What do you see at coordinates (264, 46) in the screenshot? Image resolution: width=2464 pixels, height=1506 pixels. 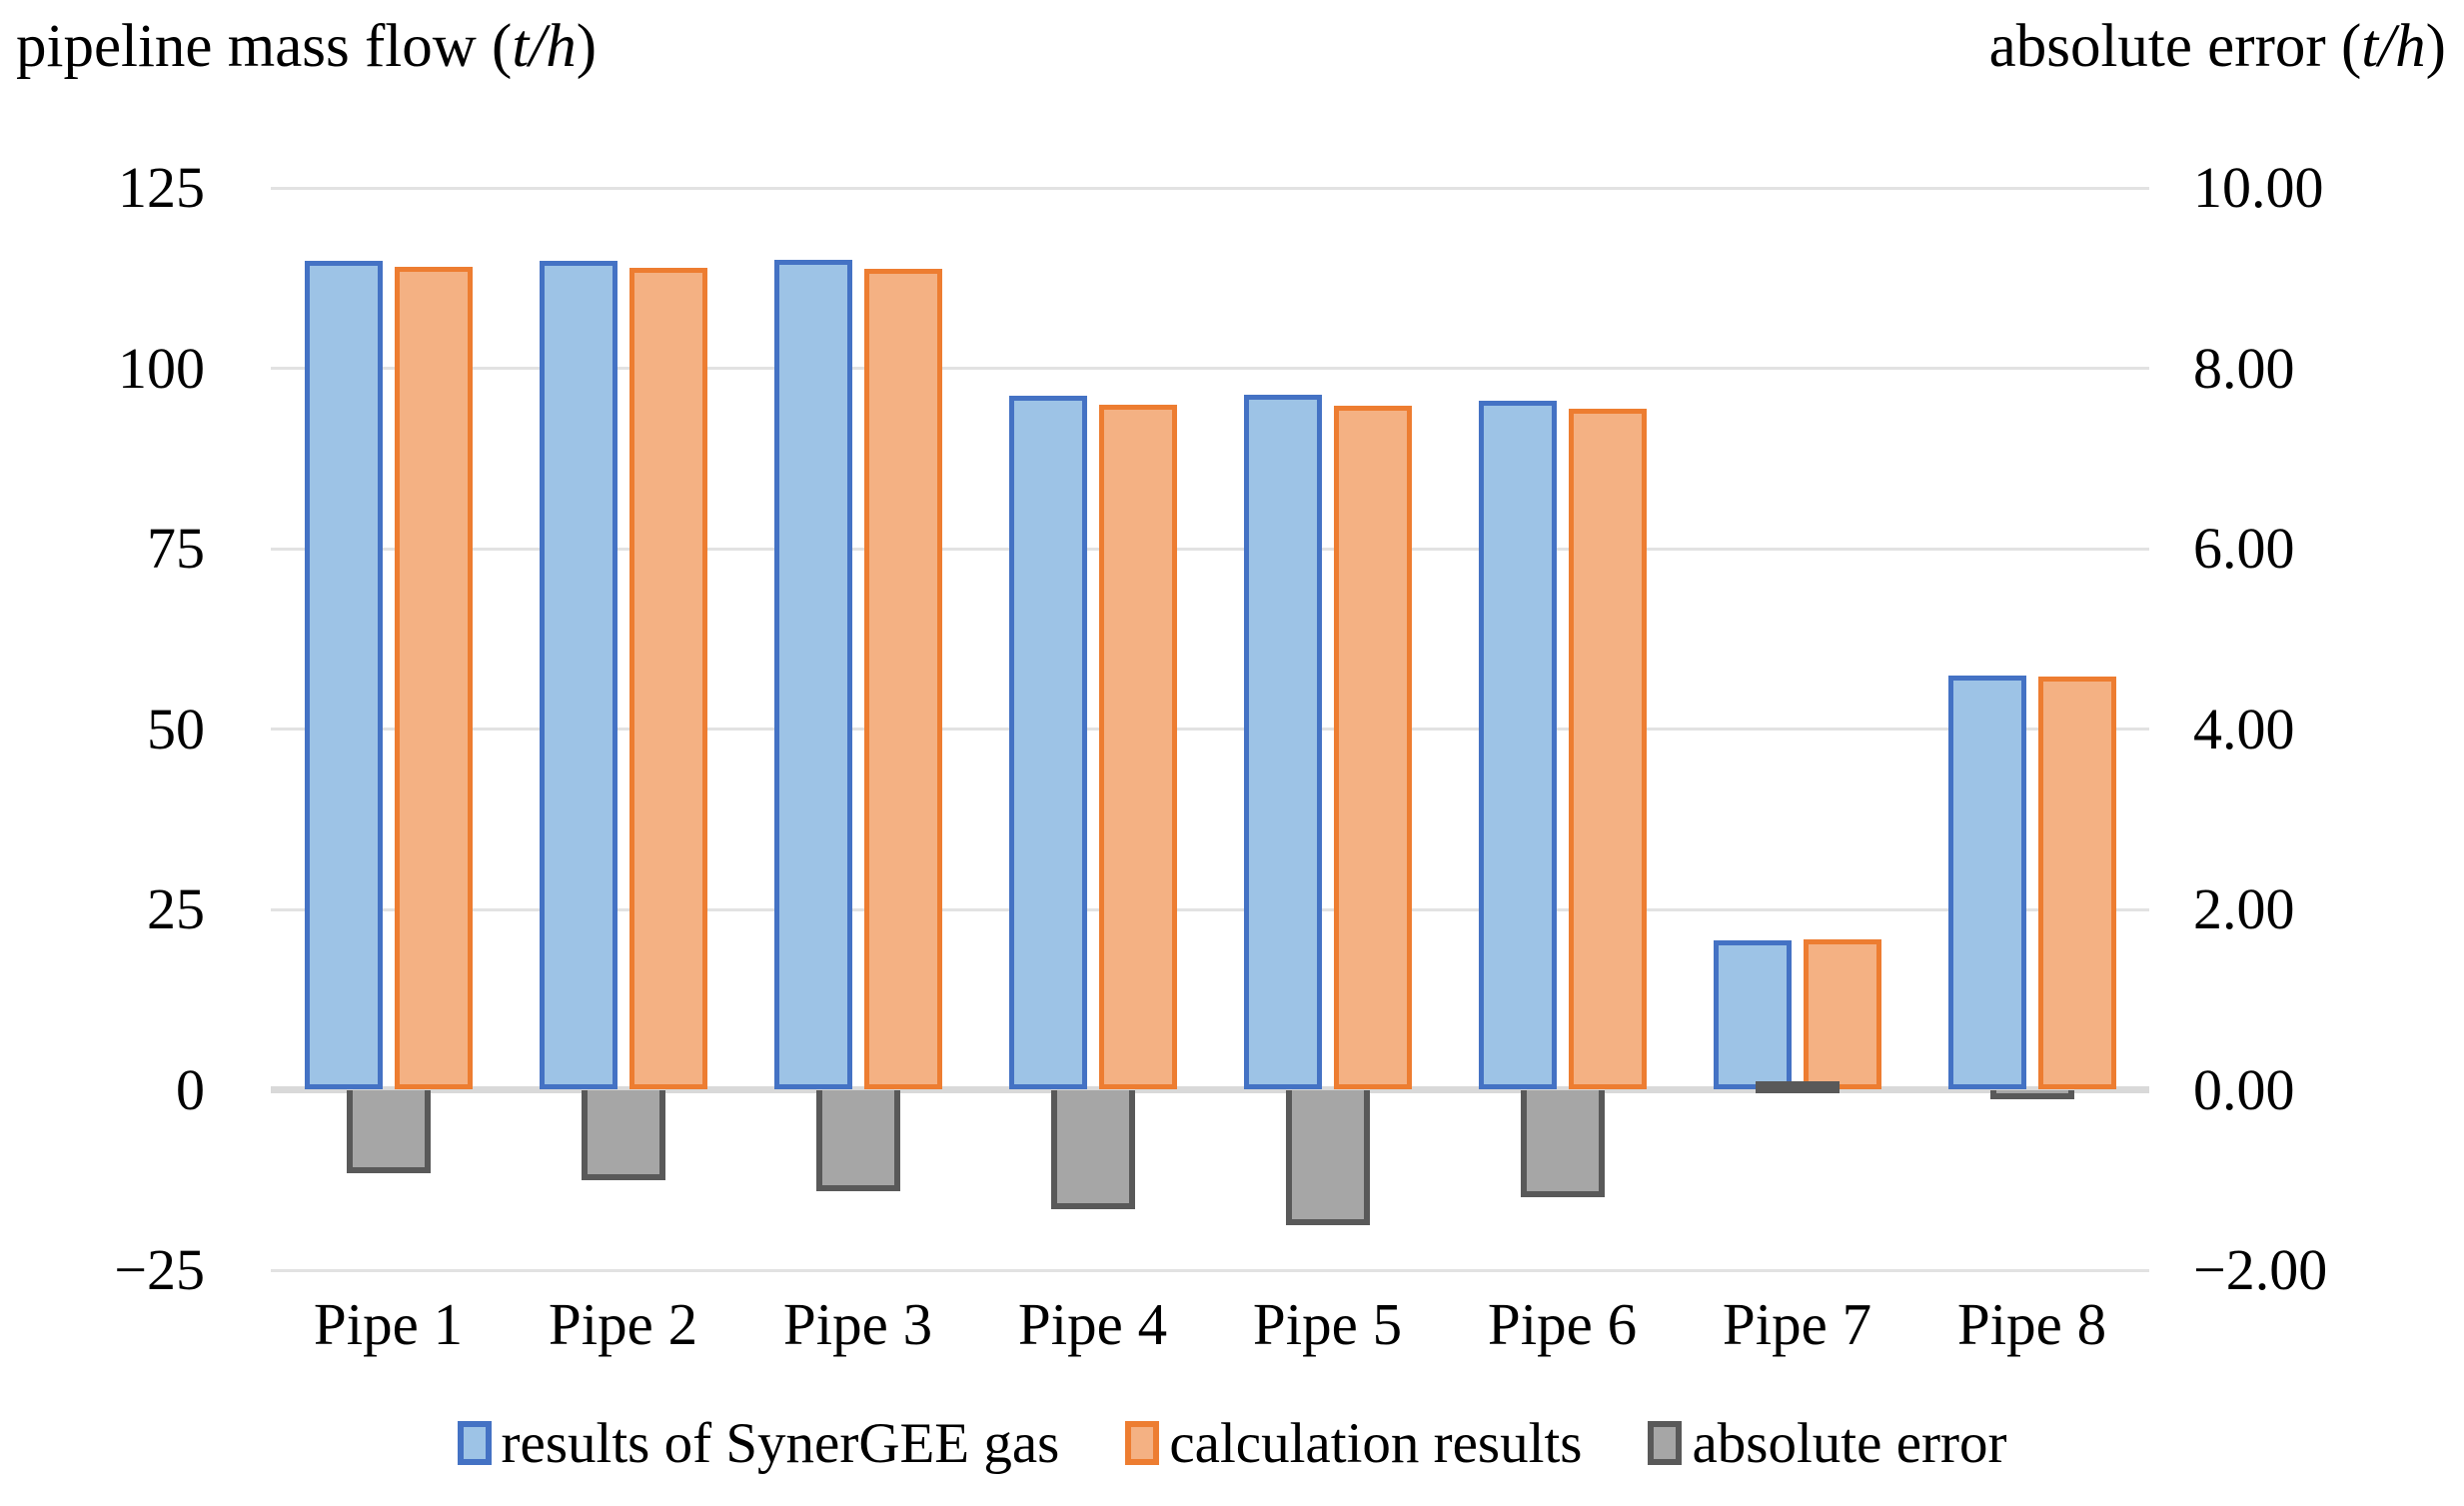 I see `left-axis-title-text: pipeline mass flow (` at bounding box center [264, 46].